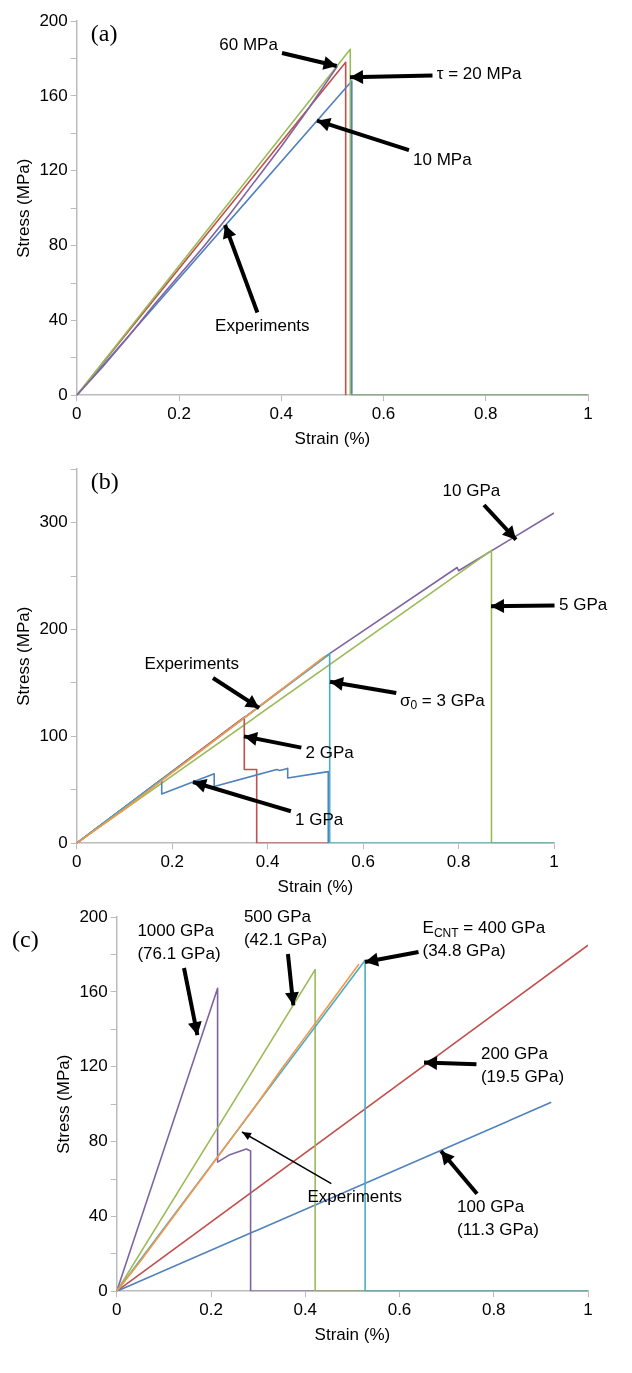  What do you see at coordinates (522, 1065) in the screenshot?
I see `annotation: 200 GPa (19.5 GPa)` at bounding box center [522, 1065].